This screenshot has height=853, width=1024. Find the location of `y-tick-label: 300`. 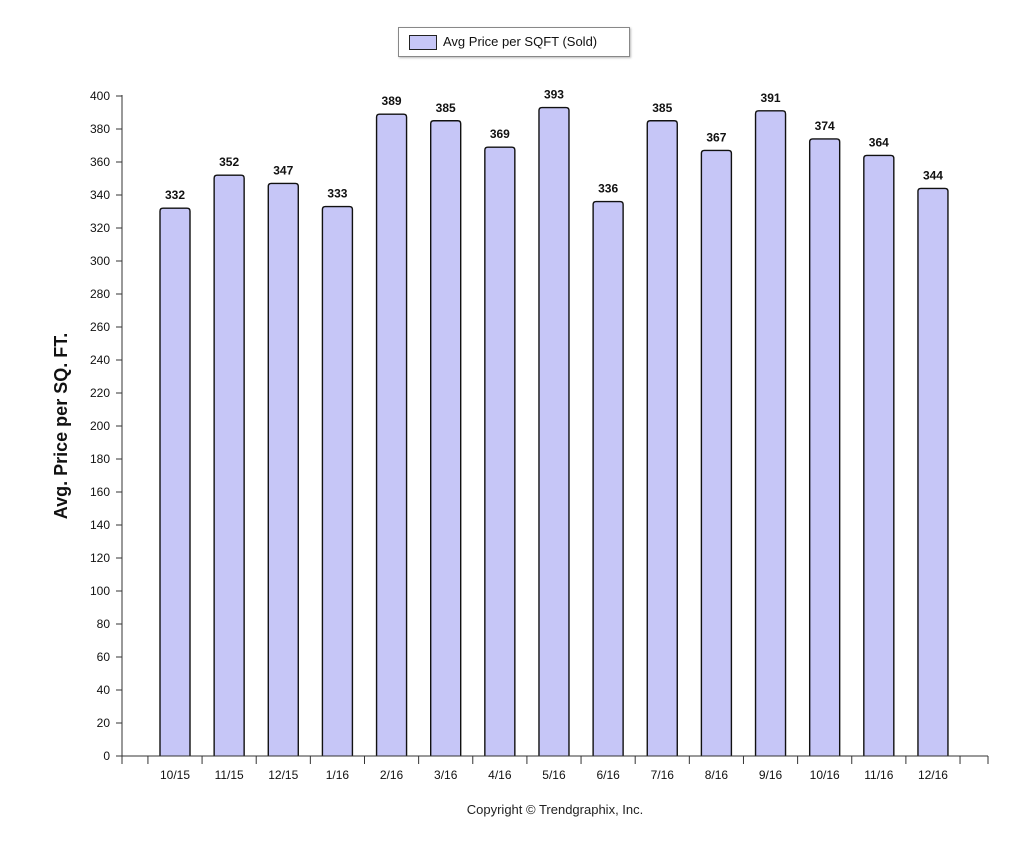

y-tick-label: 300 is located at coordinates (100, 261).